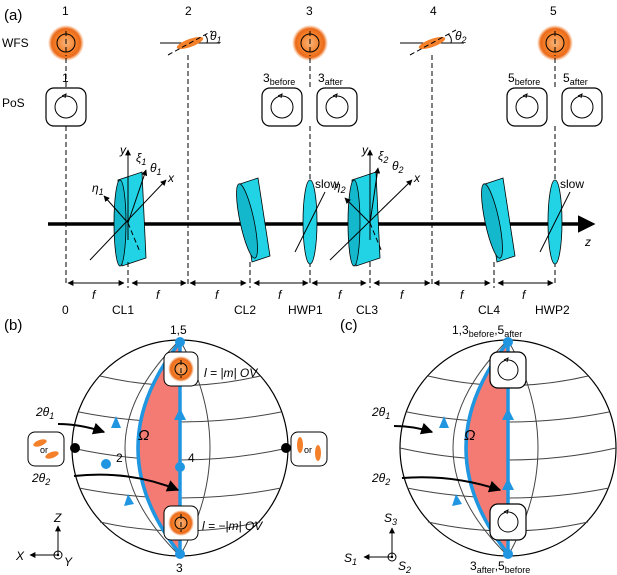 The width and height of the screenshot is (617, 575). Describe the element at coordinates (587, 242) in the screenshot. I see `axis-z-label: z` at that location.